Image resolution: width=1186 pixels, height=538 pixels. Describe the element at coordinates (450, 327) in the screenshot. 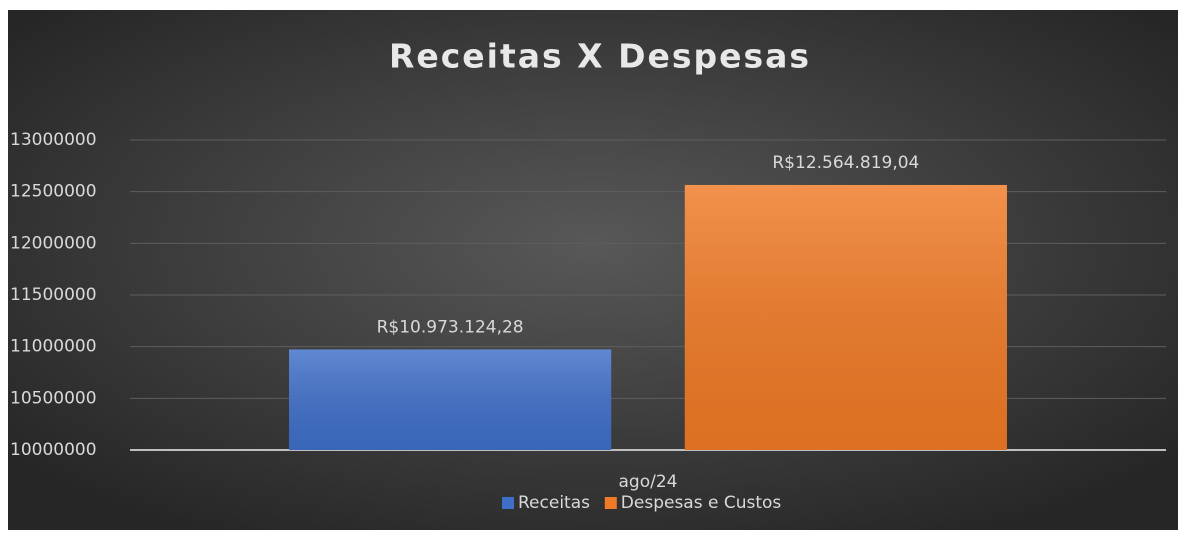

I see `data-label: R$10.973.124,28` at that location.